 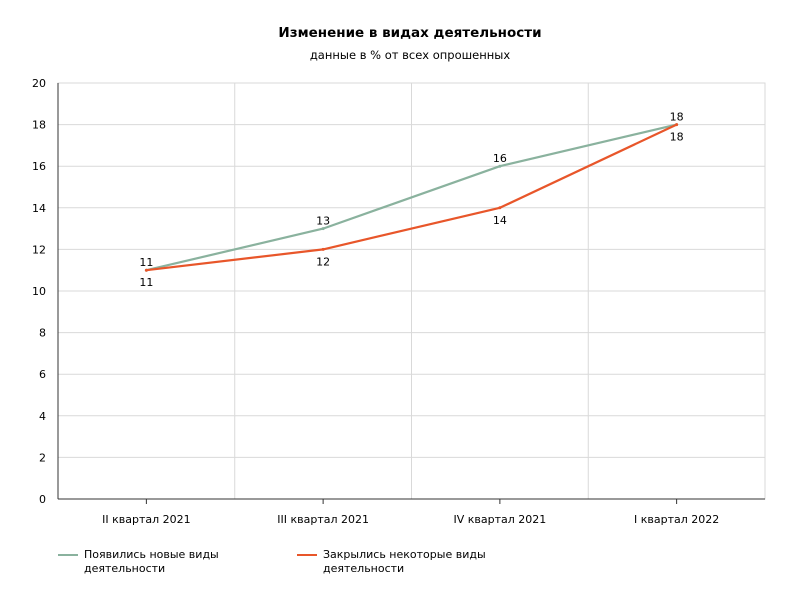 I want to click on legend-item-closed-activities: Закрылись некоторые виды деятельности, so click(x=392, y=562).